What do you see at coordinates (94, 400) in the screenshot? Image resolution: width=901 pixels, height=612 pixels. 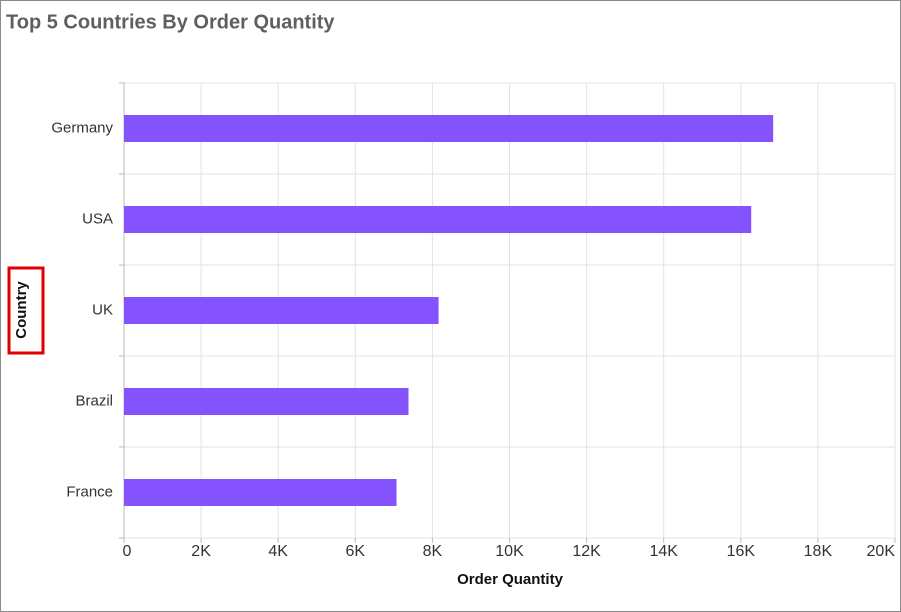 I see `y-tick-label: Brazil` at bounding box center [94, 400].